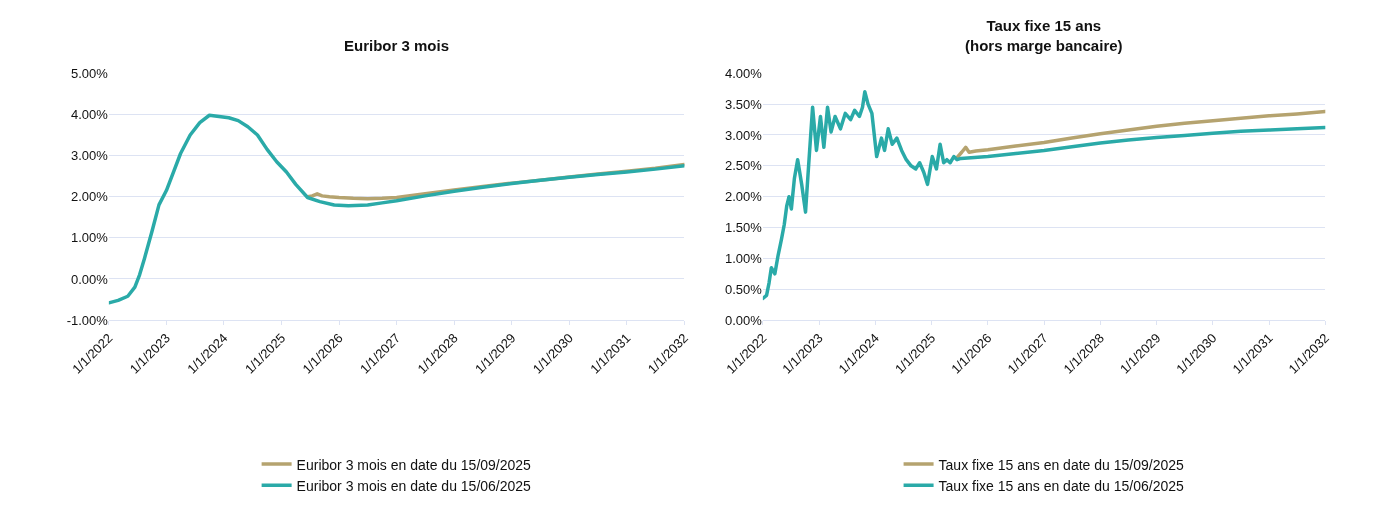 The width and height of the screenshot is (1378, 511). Describe the element at coordinates (743, 166) in the screenshot. I see `y-tick-label: 2.50%` at that location.